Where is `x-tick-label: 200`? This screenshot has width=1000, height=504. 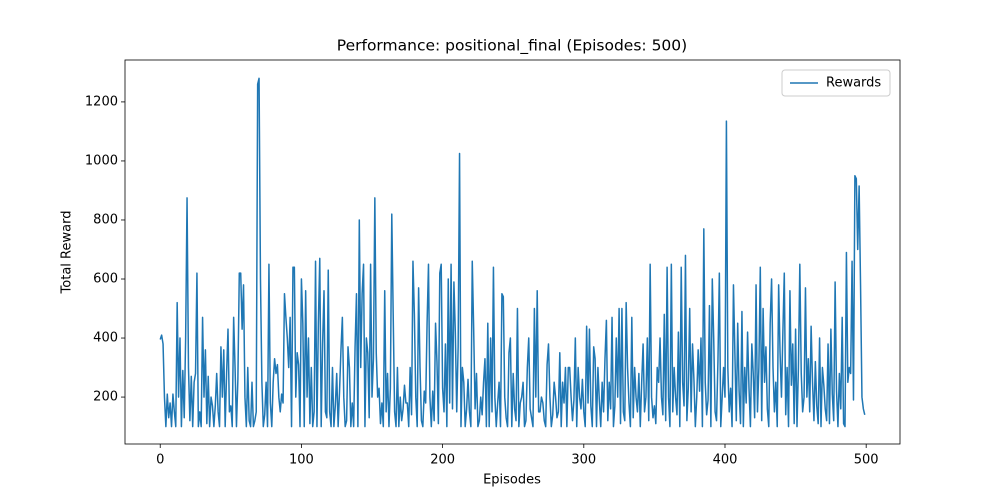 x-tick-label: 200 is located at coordinates (442, 460).